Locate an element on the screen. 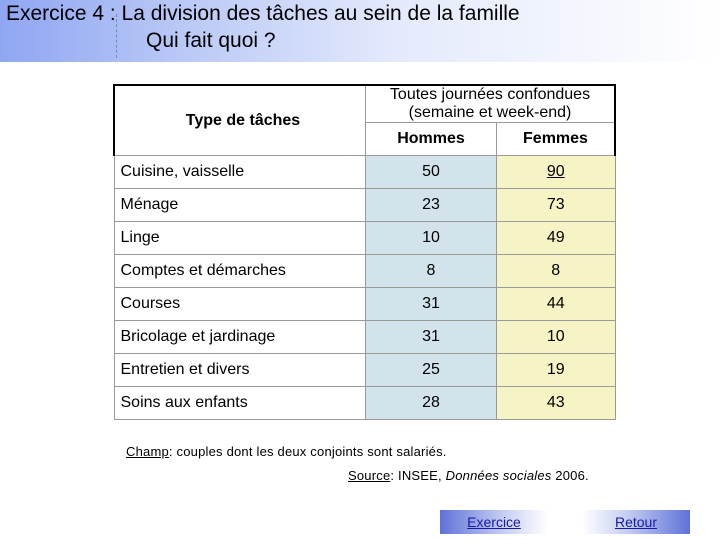 The width and height of the screenshot is (720, 540). source-label: Source is located at coordinates (369, 475).